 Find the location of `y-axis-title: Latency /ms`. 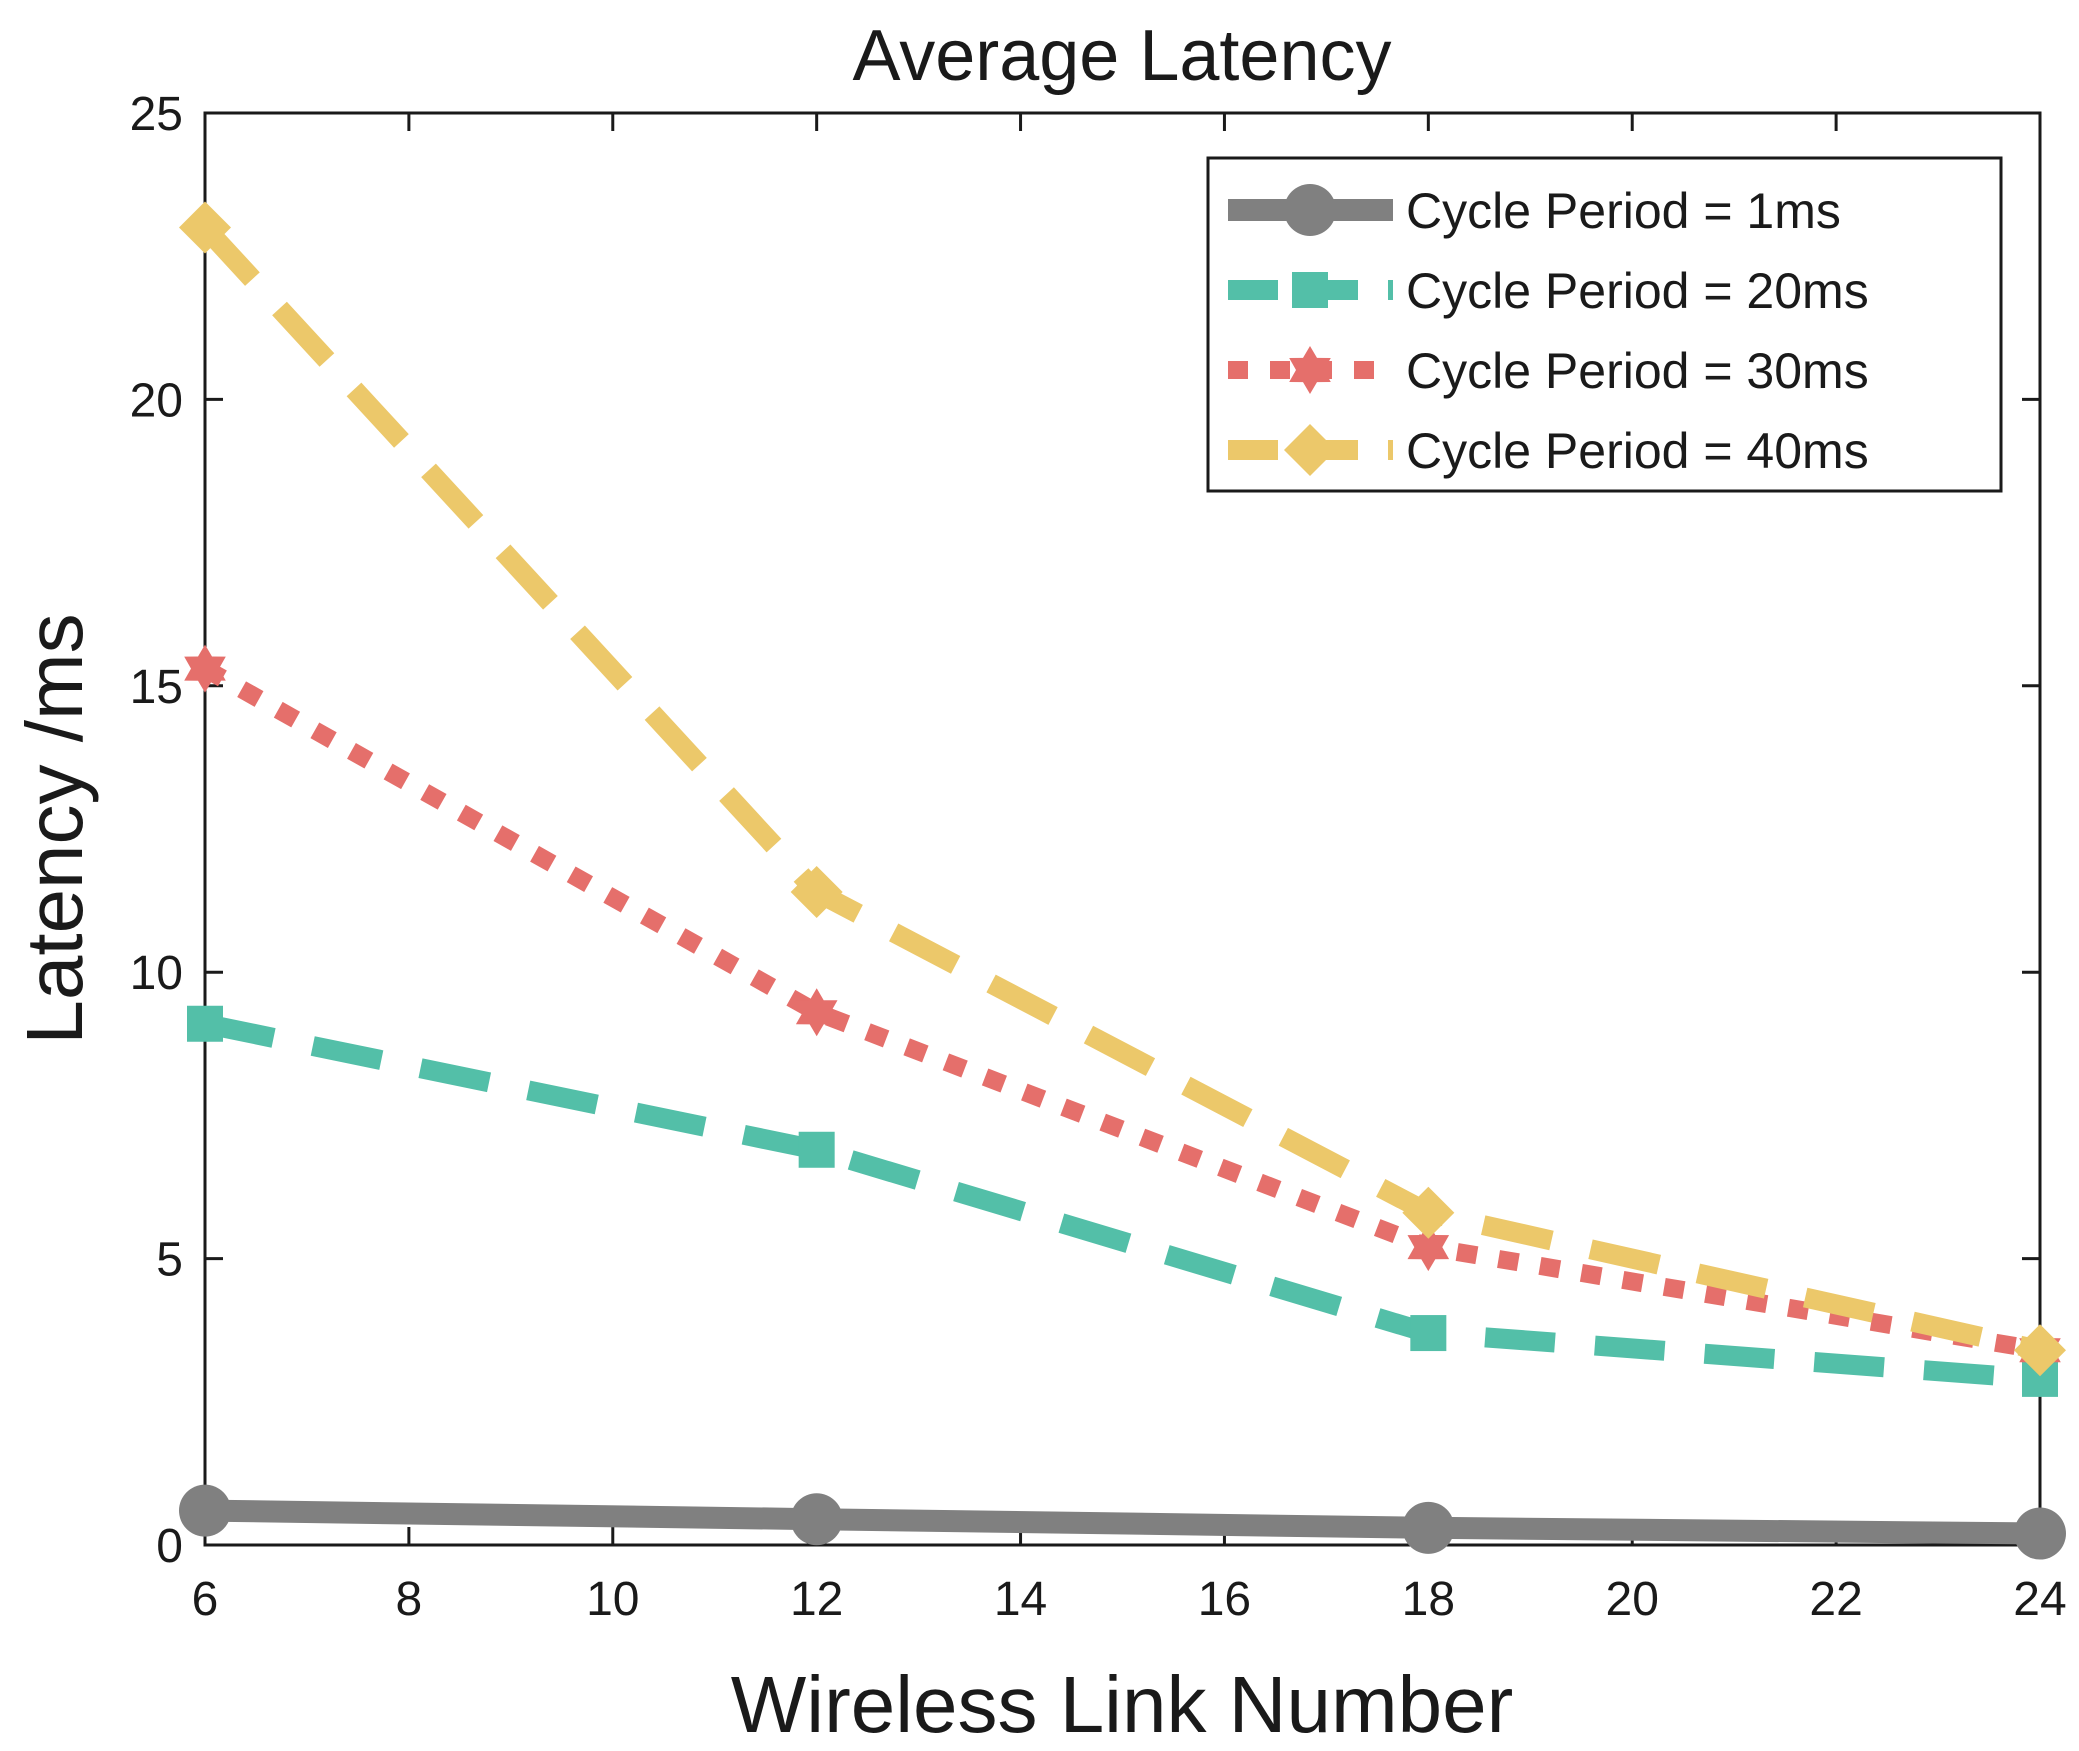

y-axis-title: Latency /ms is located at coordinates (54, 828).